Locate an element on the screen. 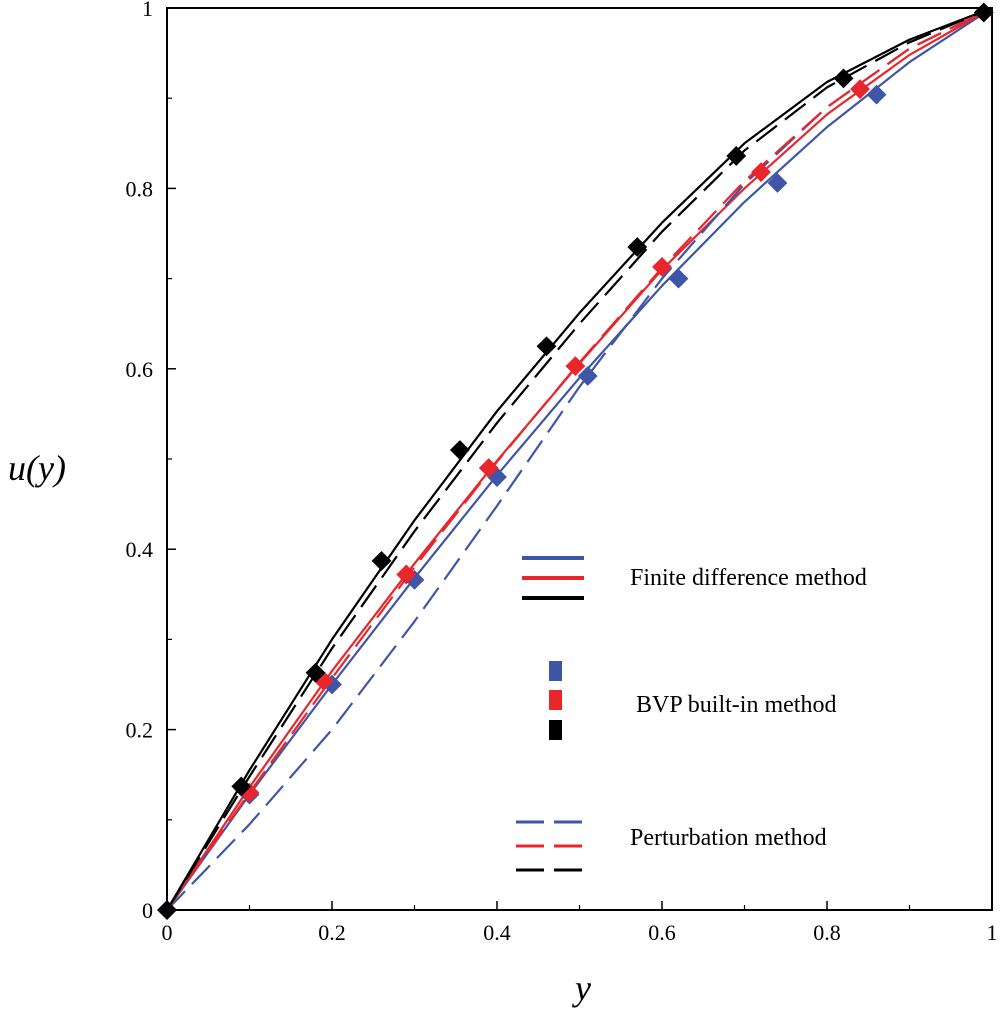 The width and height of the screenshot is (1002, 1013). y-tick-label: 0.6 is located at coordinates (140, 369).